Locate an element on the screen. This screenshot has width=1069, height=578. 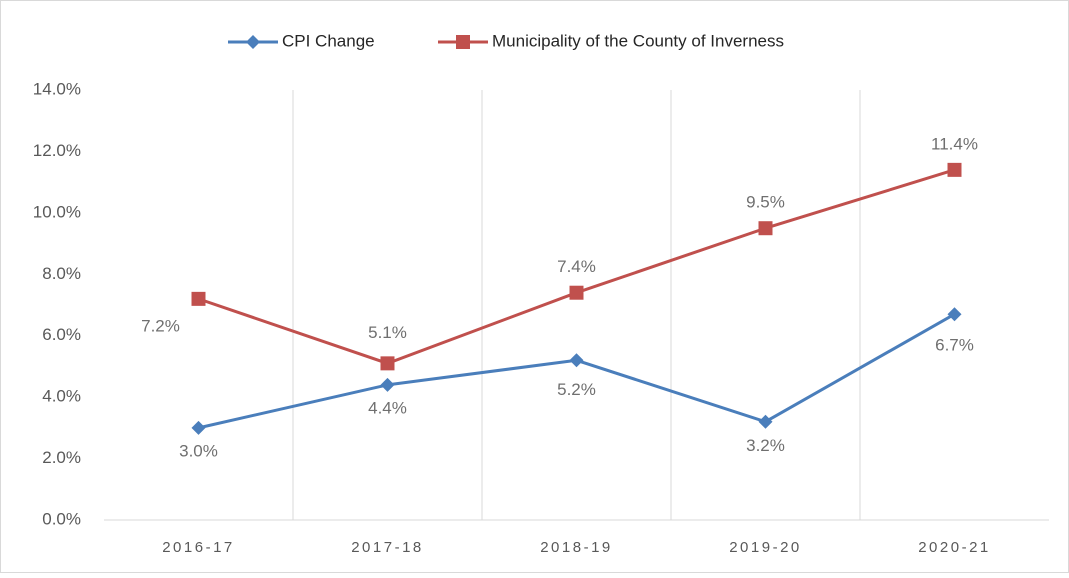
y-tick-label: 6.0% is located at coordinates (61, 334).